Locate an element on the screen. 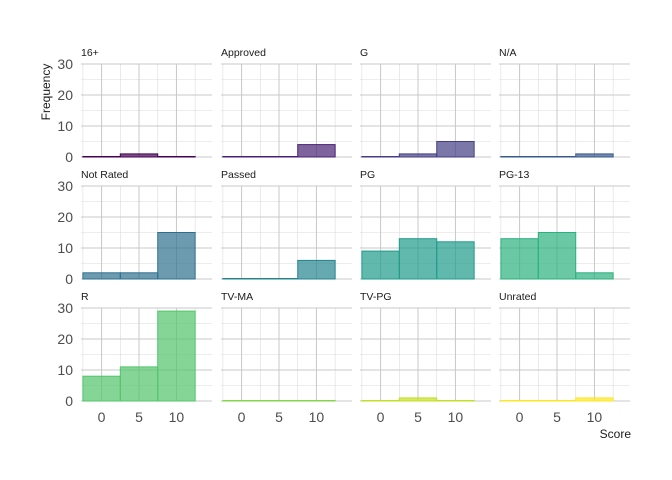  facet-label-not-rated: Not Rated is located at coordinates (104, 175).